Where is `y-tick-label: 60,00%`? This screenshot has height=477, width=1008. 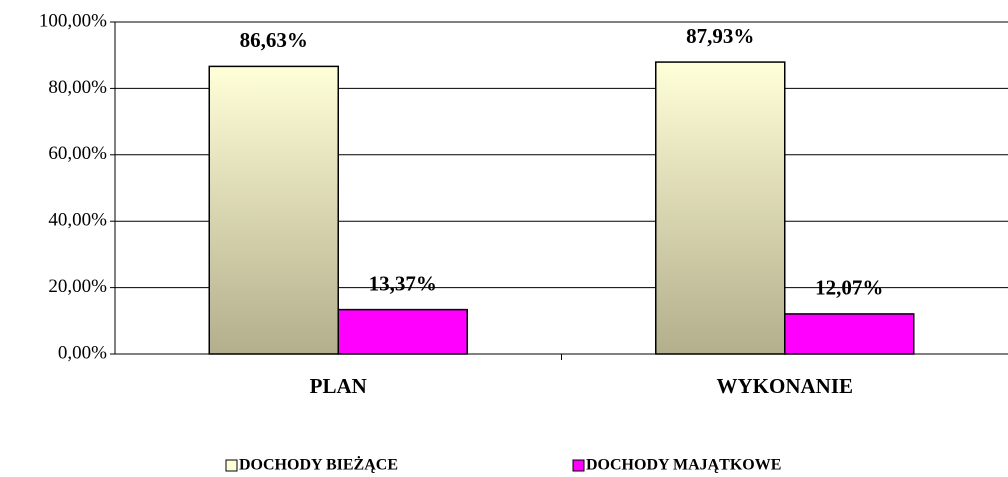 y-tick-label: 60,00% is located at coordinates (77, 153).